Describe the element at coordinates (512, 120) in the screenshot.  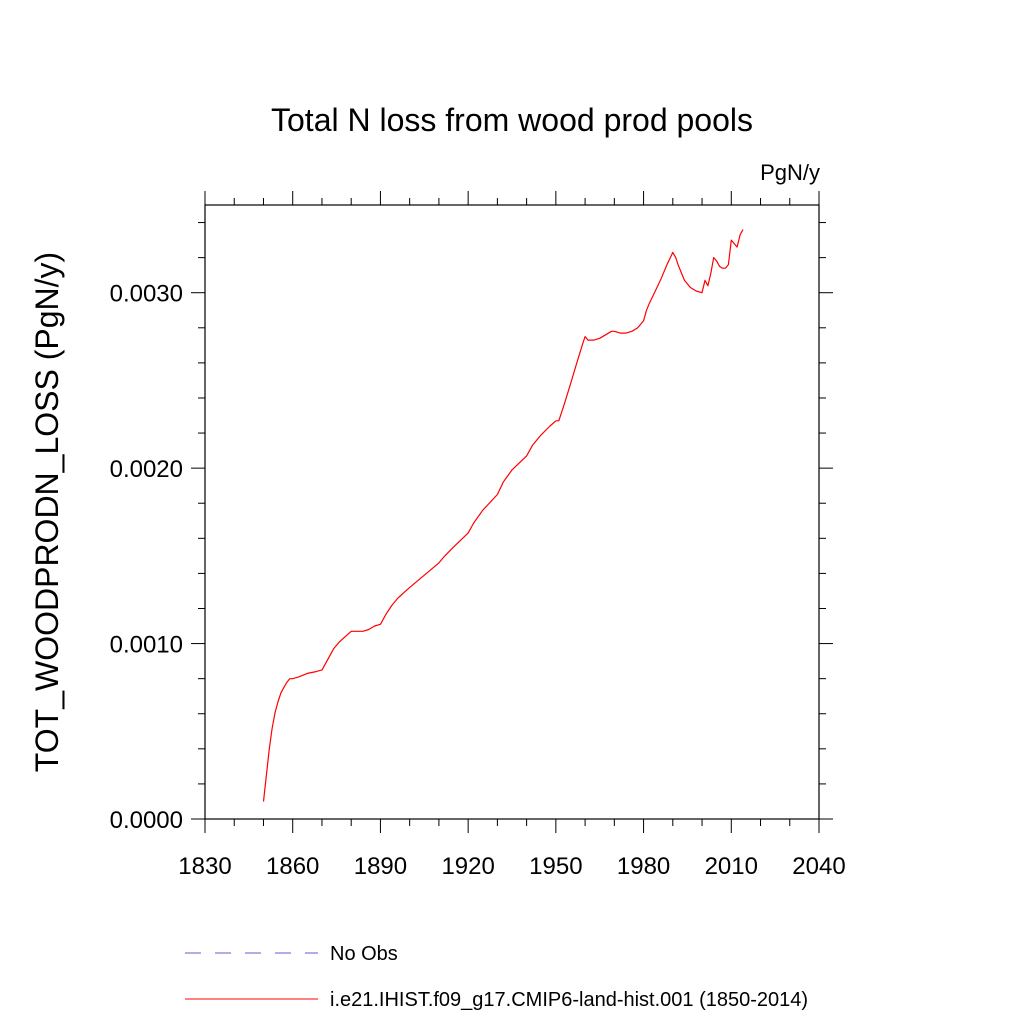
I see `chart-title: Total N loss from wood prod pools` at that location.